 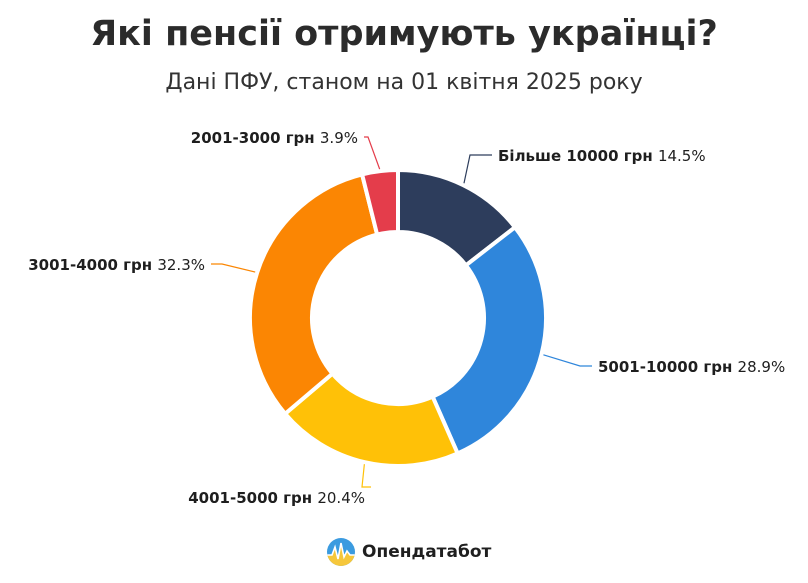 I want to click on slice-label-4: 3001-4000 грн 32.3%, so click(x=116, y=265).